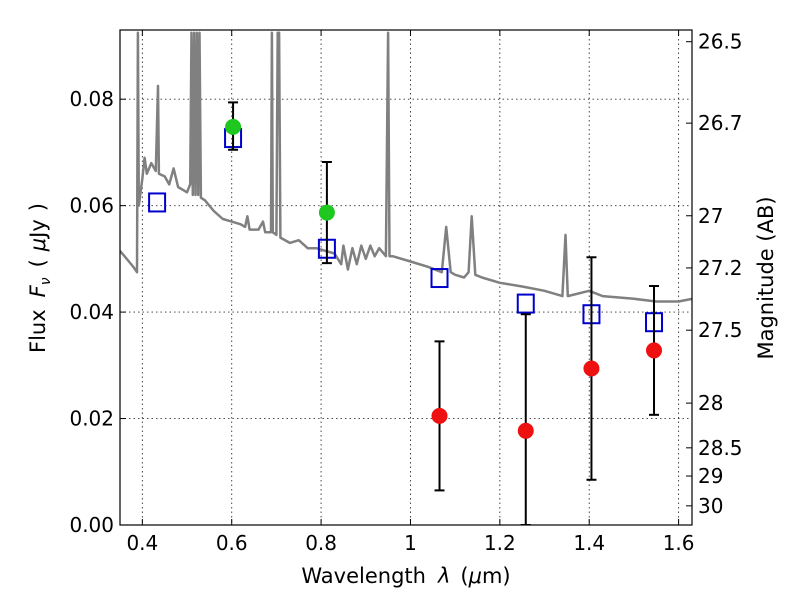  Describe the element at coordinates (710, 506) in the screenshot. I see `y2-tick-label: 30` at that location.